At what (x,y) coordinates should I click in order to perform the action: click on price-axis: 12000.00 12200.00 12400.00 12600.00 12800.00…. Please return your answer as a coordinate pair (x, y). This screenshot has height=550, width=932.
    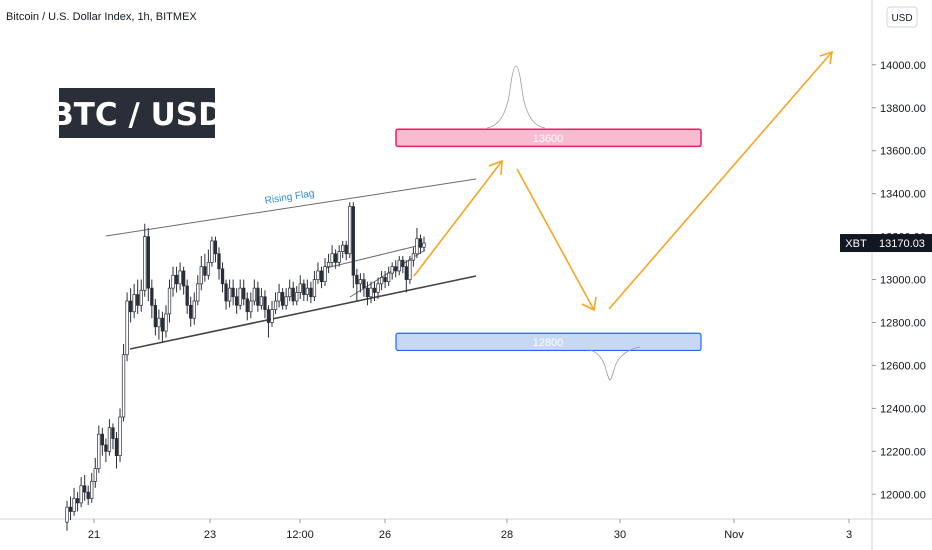
    Looking at the image, I should click on (899, 281).